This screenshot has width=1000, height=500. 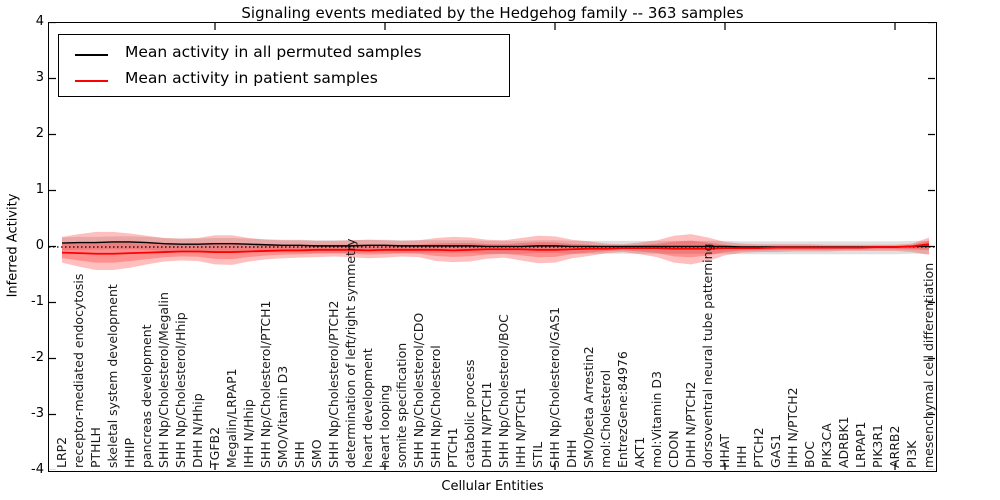 What do you see at coordinates (877, 445) in the screenshot?
I see `x-category-label: PIK3R1` at bounding box center [877, 445].